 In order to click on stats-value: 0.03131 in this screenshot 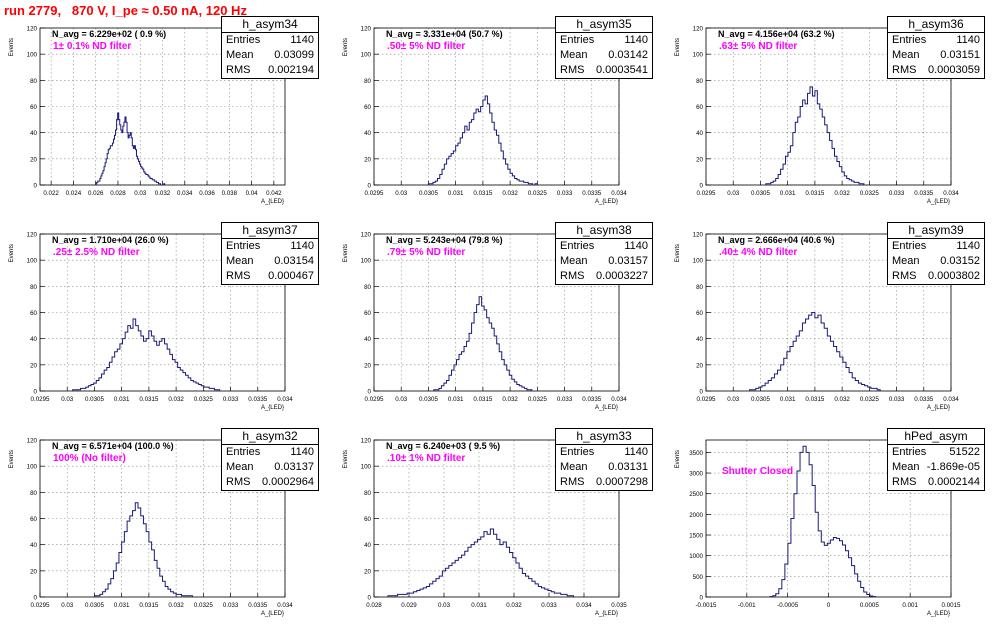, I will do `click(628, 467)`.